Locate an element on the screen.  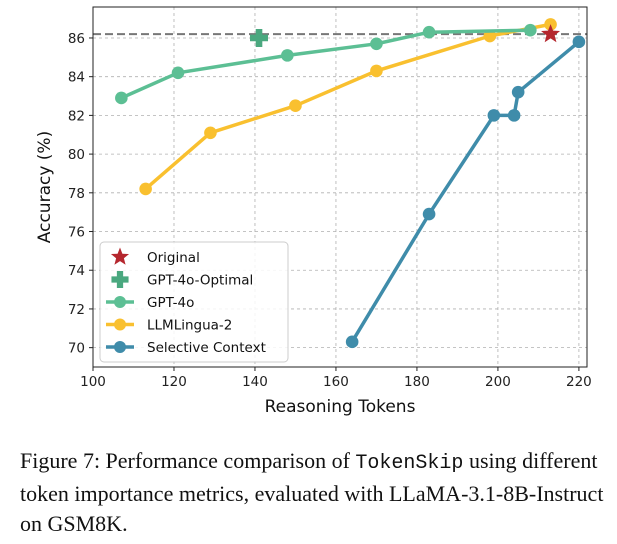
legend-box is located at coordinates (194, 302).